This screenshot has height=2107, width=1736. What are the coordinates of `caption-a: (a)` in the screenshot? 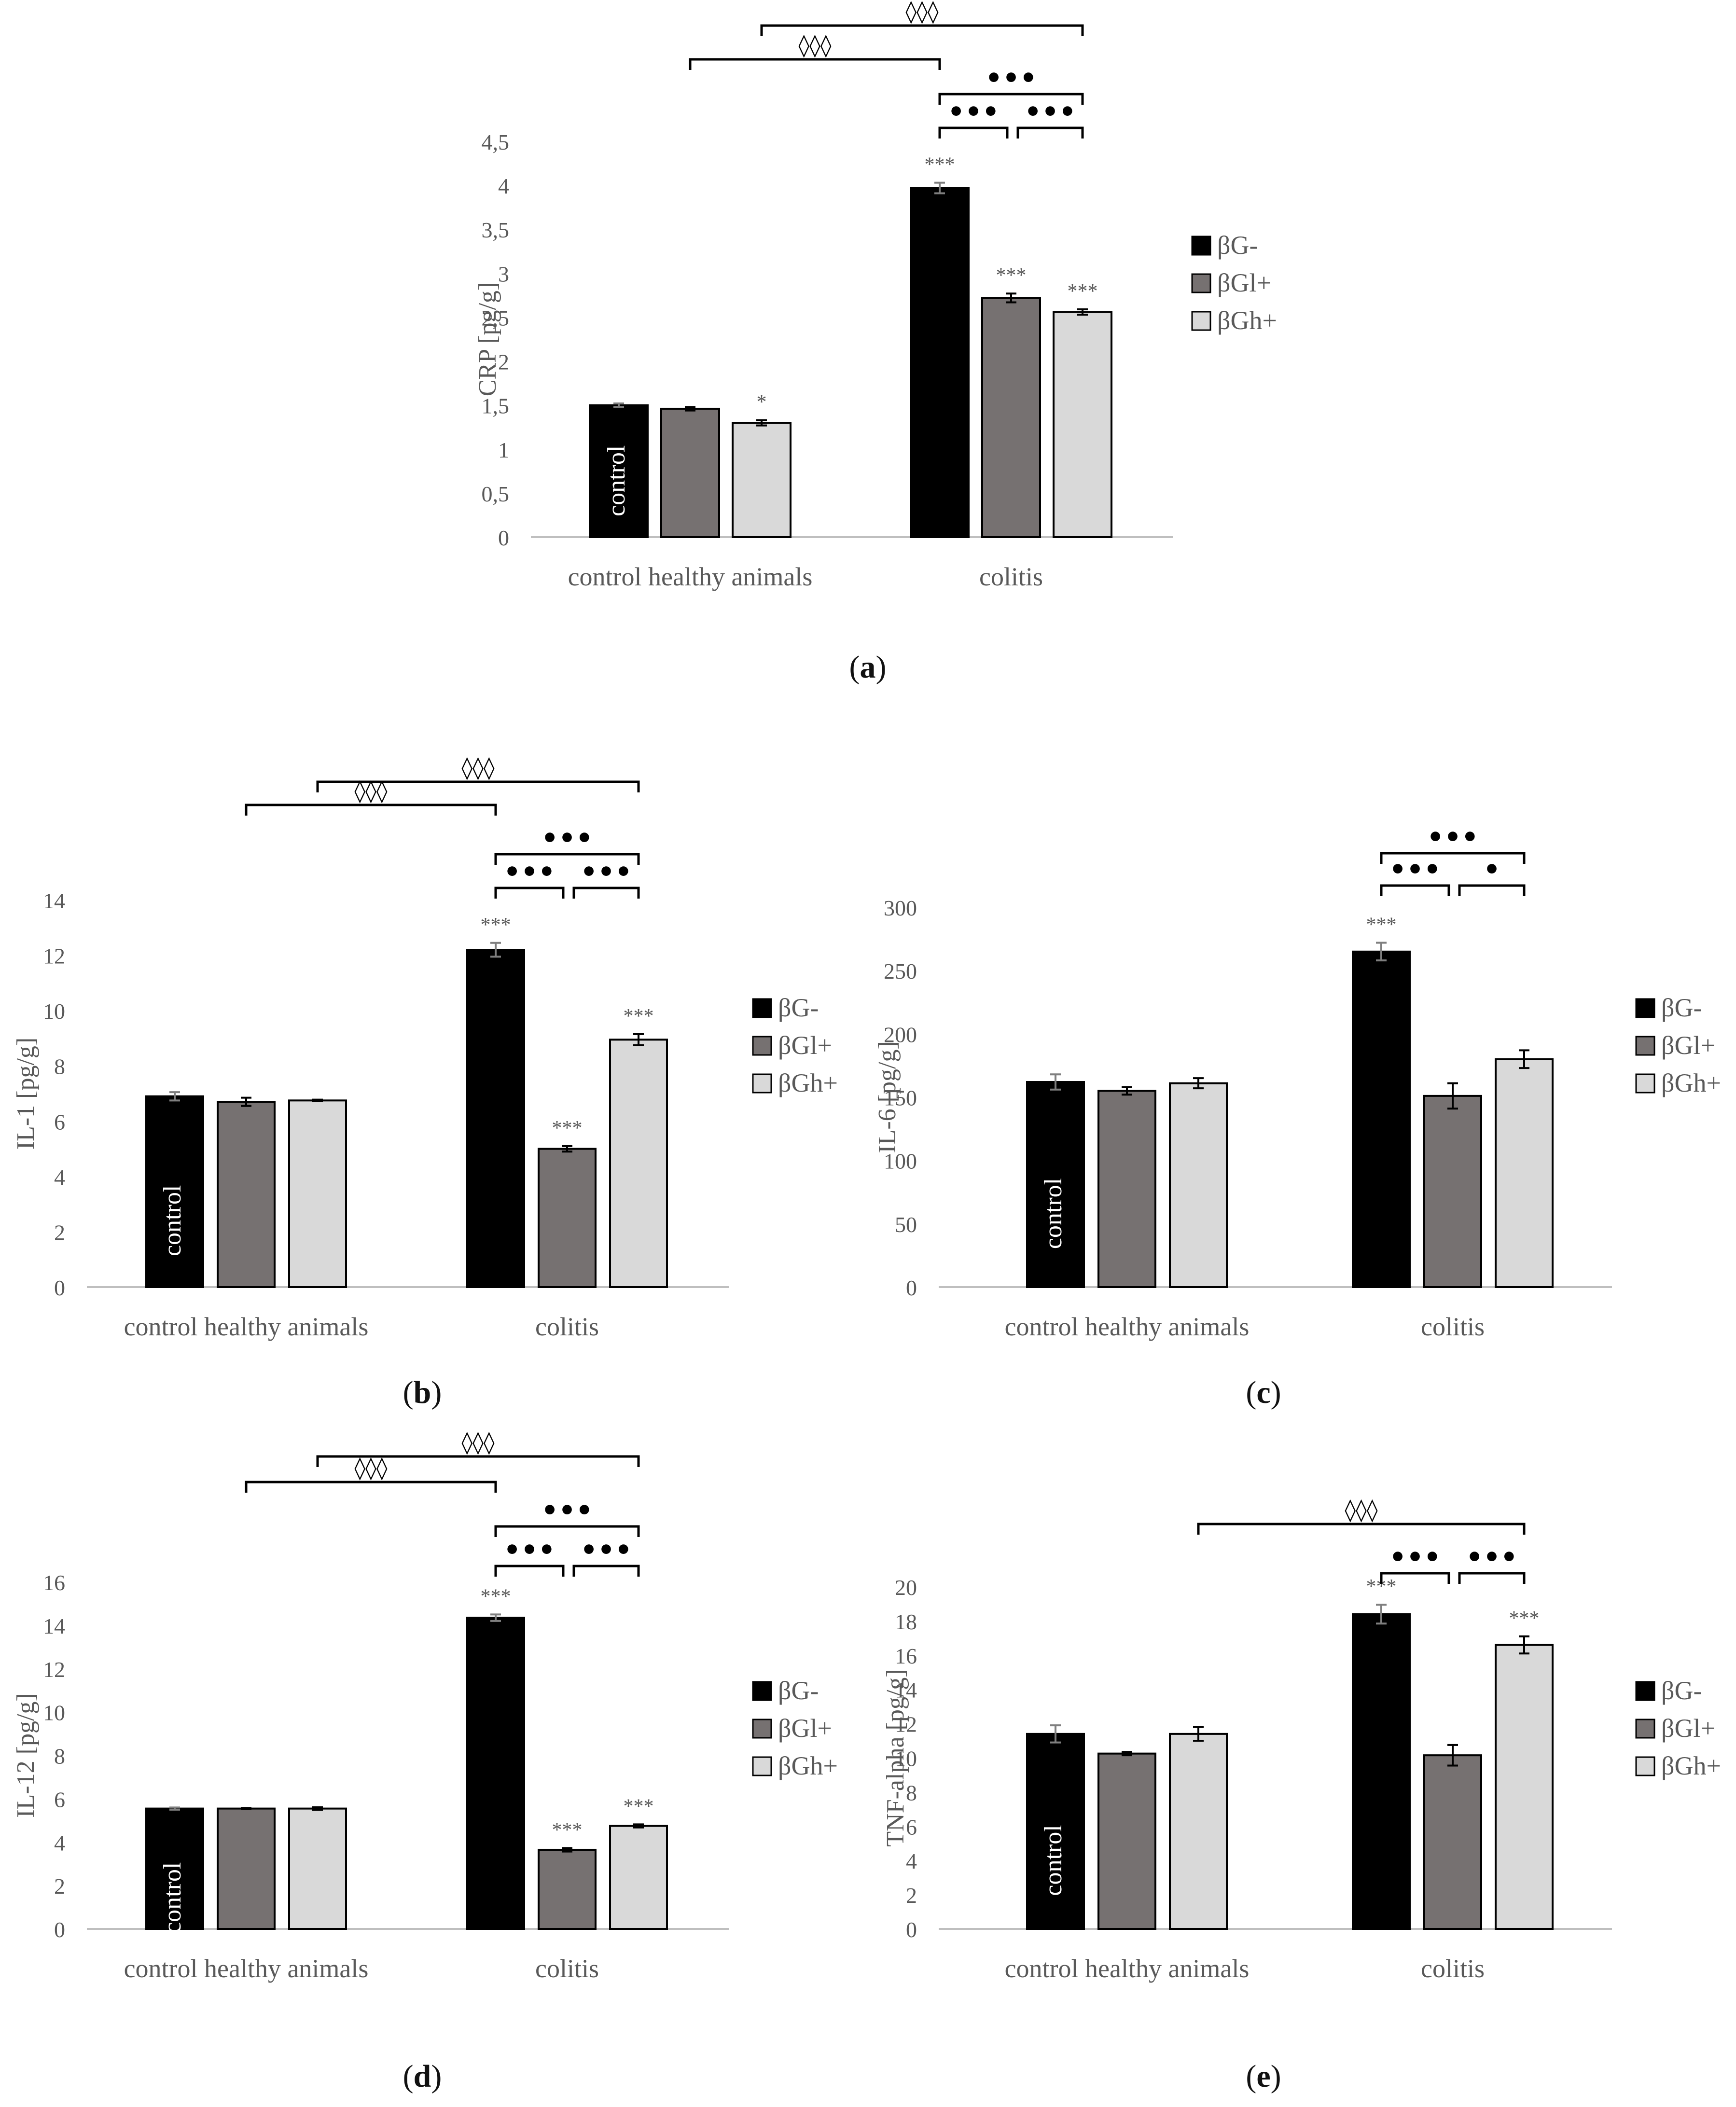 It's located at (868, 667).